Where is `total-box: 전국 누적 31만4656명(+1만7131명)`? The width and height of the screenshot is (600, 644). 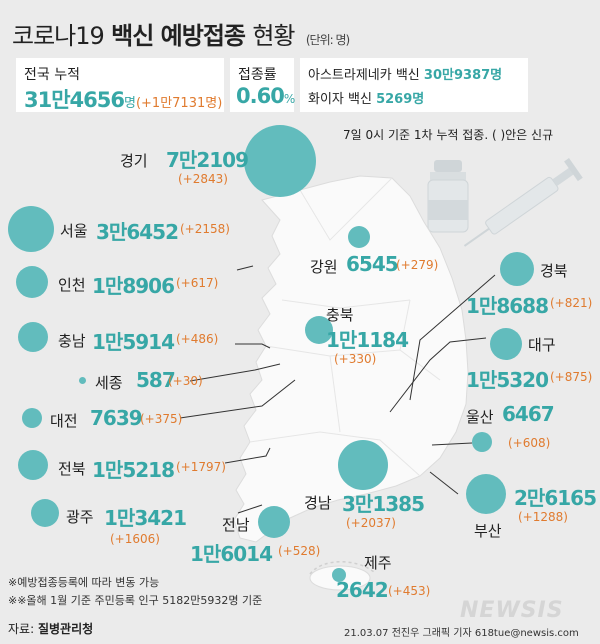
total-box: 전국 누적 31만4656명(+1만7131명) is located at coordinates (120, 85).